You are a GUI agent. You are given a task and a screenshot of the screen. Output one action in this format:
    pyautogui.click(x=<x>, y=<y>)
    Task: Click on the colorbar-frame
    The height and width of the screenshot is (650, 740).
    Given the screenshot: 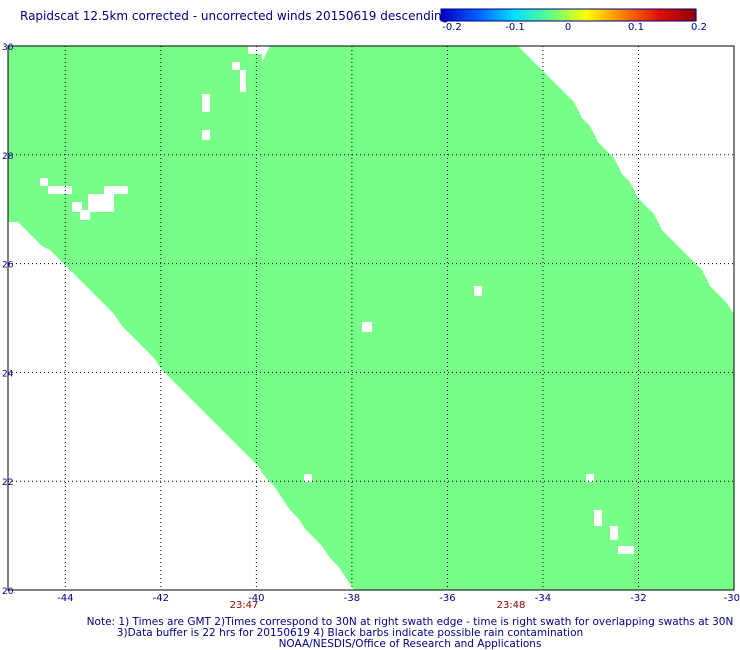 What is the action you would take?
    pyautogui.click(x=568, y=15)
    